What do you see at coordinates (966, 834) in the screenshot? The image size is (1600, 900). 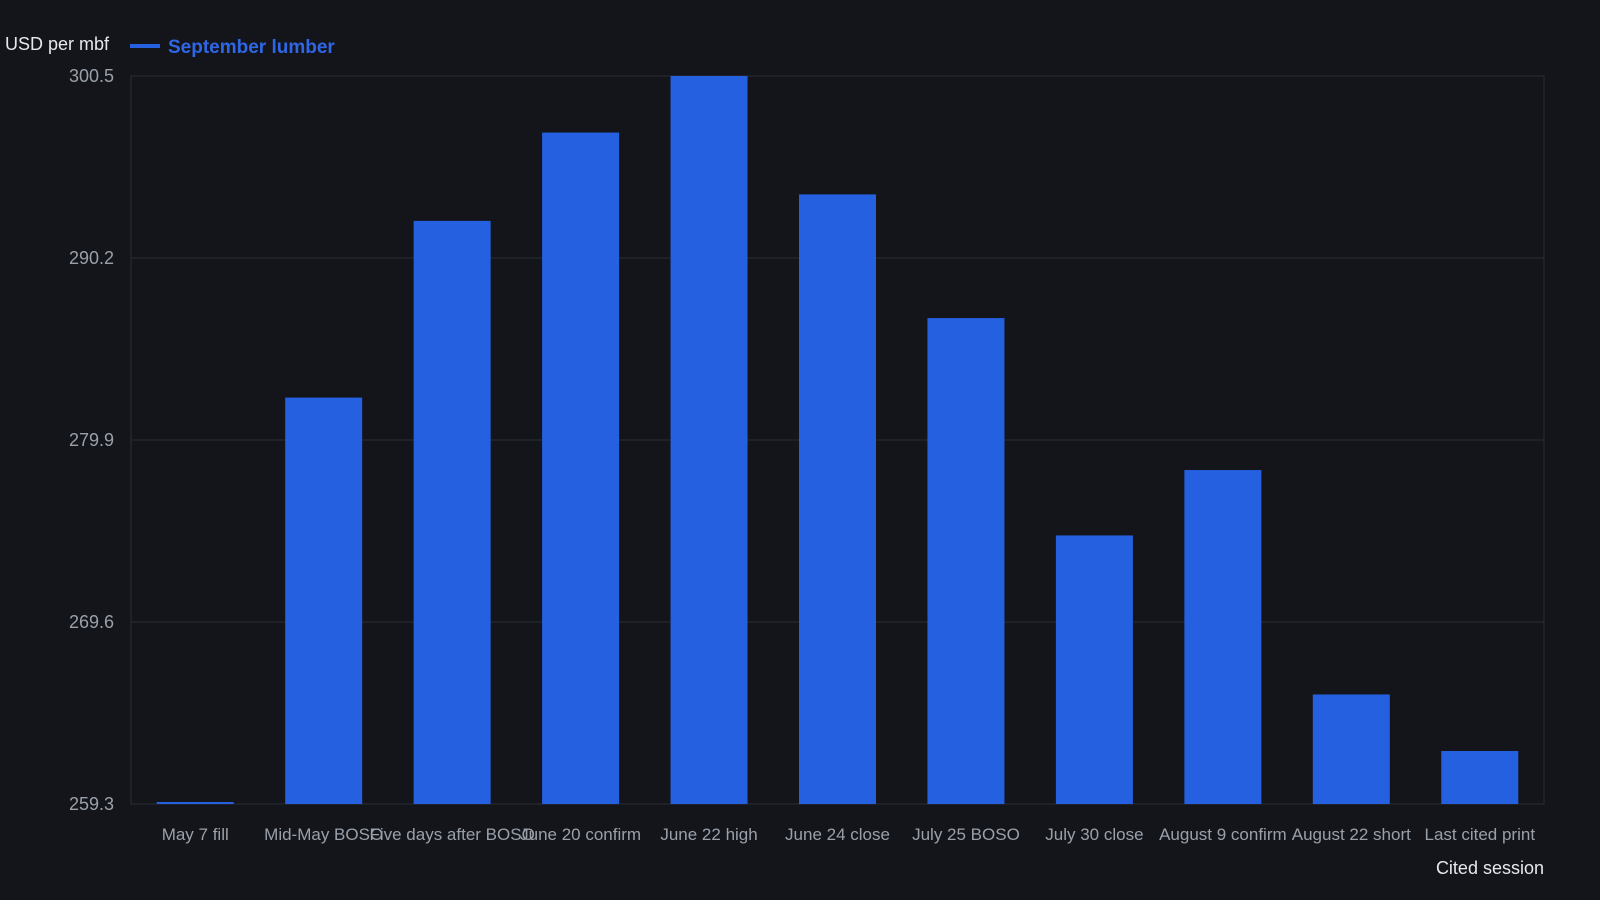 I see `x-tick-label: July 25 BOSO` at bounding box center [966, 834].